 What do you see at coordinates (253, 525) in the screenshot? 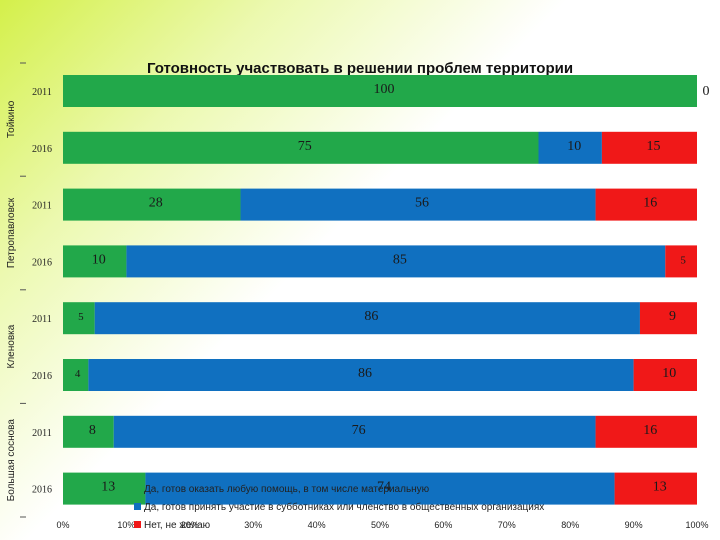
I see `x-tick-label: 30%` at bounding box center [253, 525].